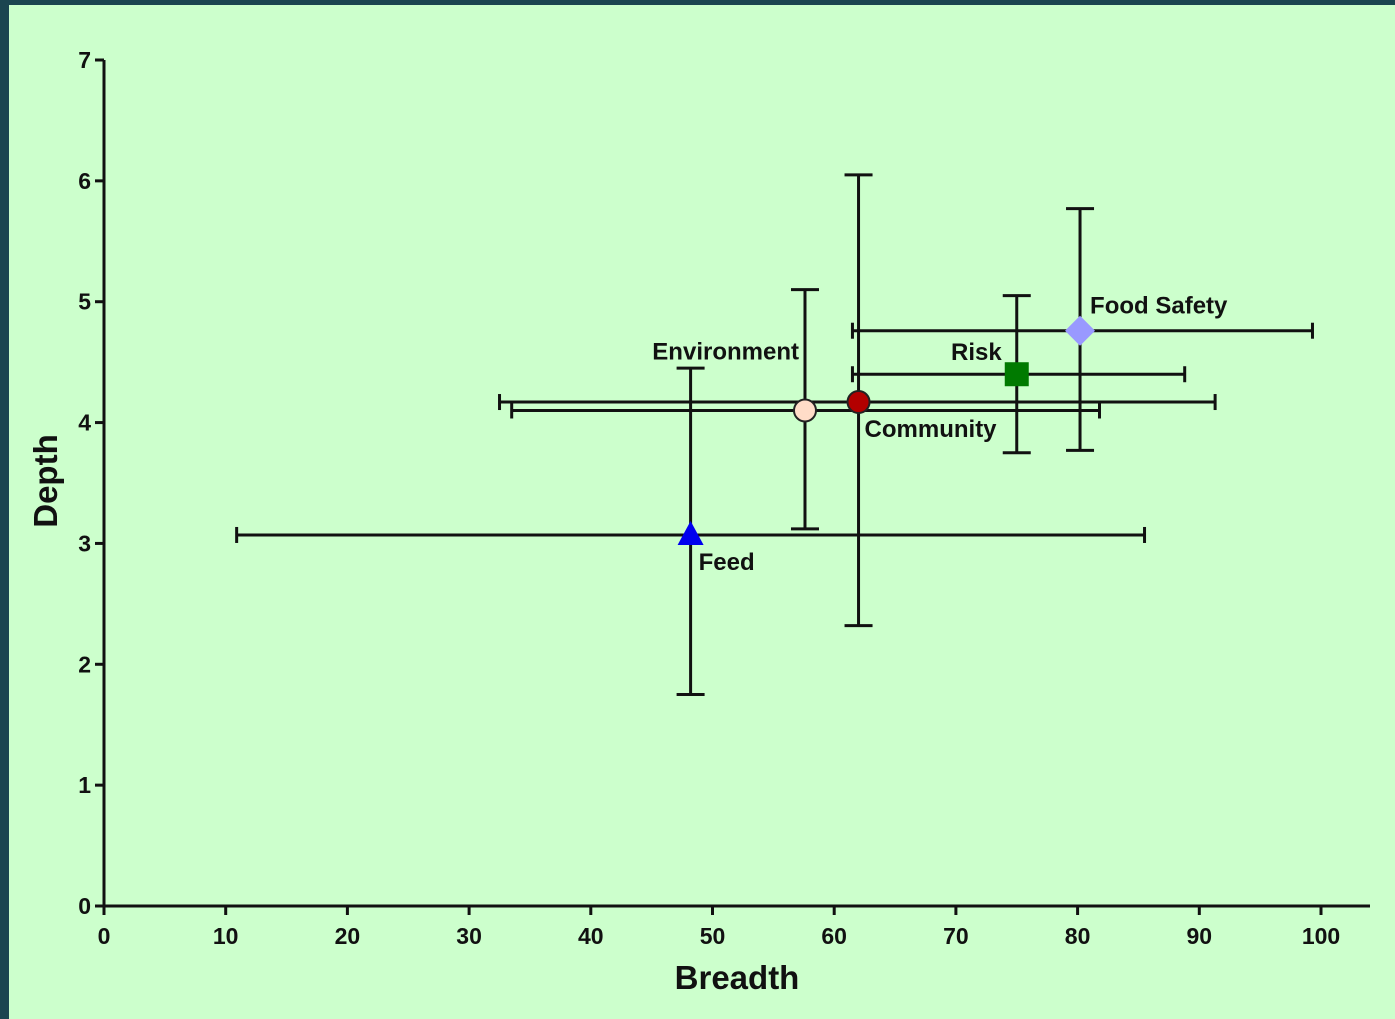  Describe the element at coordinates (1078, 936) in the screenshot. I see `x-tick-label: 80` at that location.